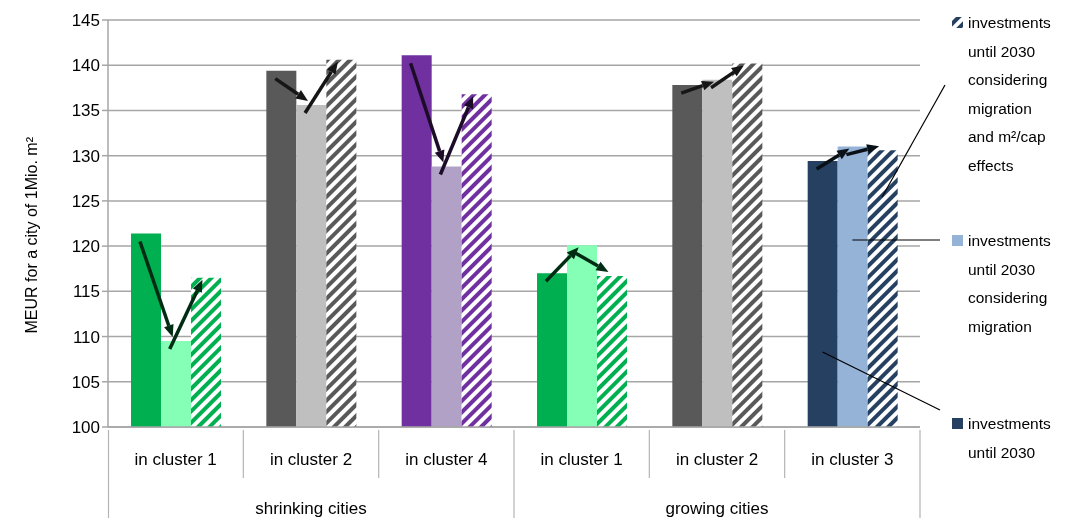 The width and height of the screenshot is (1081, 522). What do you see at coordinates (717, 508) in the screenshot?
I see `text: growing cities` at bounding box center [717, 508].